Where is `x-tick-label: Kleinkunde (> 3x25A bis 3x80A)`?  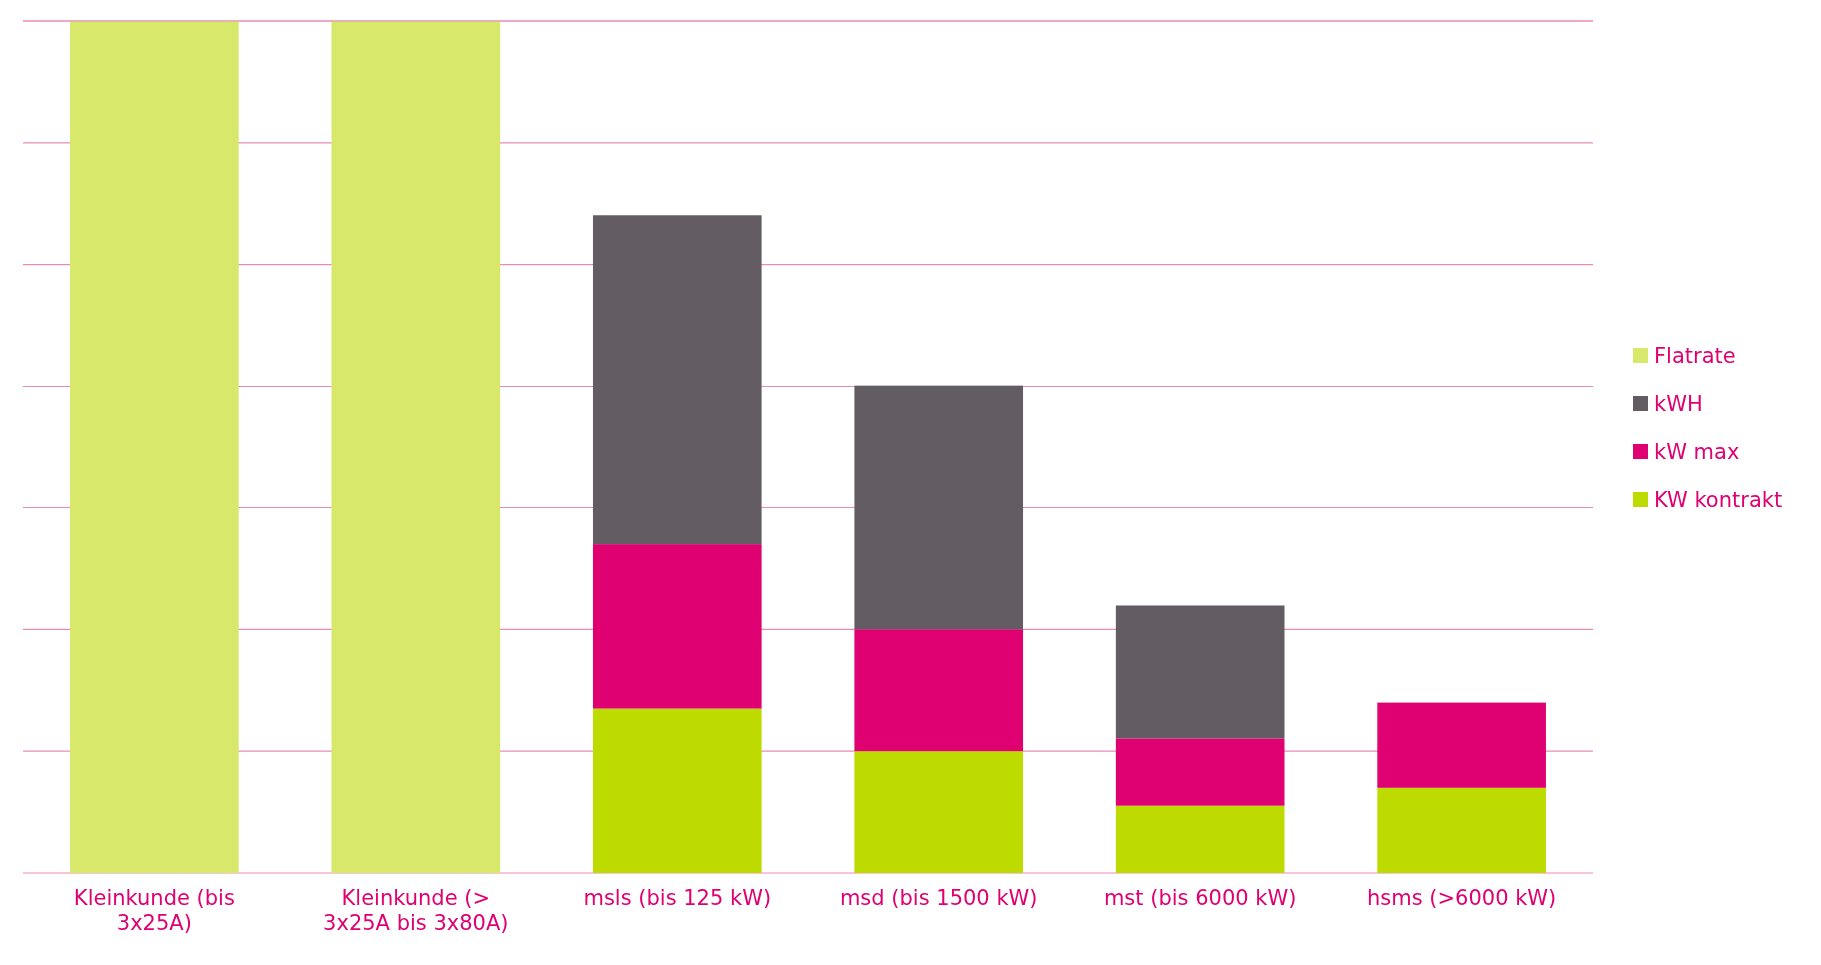
x-tick-label: Kleinkunde (> 3x25A bis 3x80A) is located at coordinates (416, 910).